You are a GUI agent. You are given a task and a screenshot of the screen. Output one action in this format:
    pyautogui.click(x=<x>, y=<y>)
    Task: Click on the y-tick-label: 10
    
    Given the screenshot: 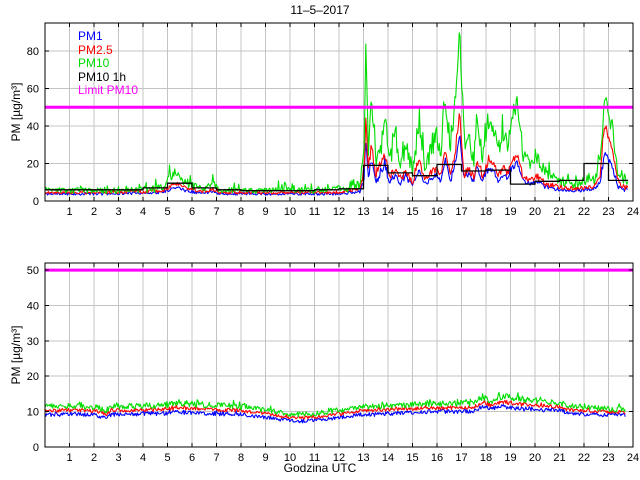 What is the action you would take?
    pyautogui.click(x=33, y=413)
    